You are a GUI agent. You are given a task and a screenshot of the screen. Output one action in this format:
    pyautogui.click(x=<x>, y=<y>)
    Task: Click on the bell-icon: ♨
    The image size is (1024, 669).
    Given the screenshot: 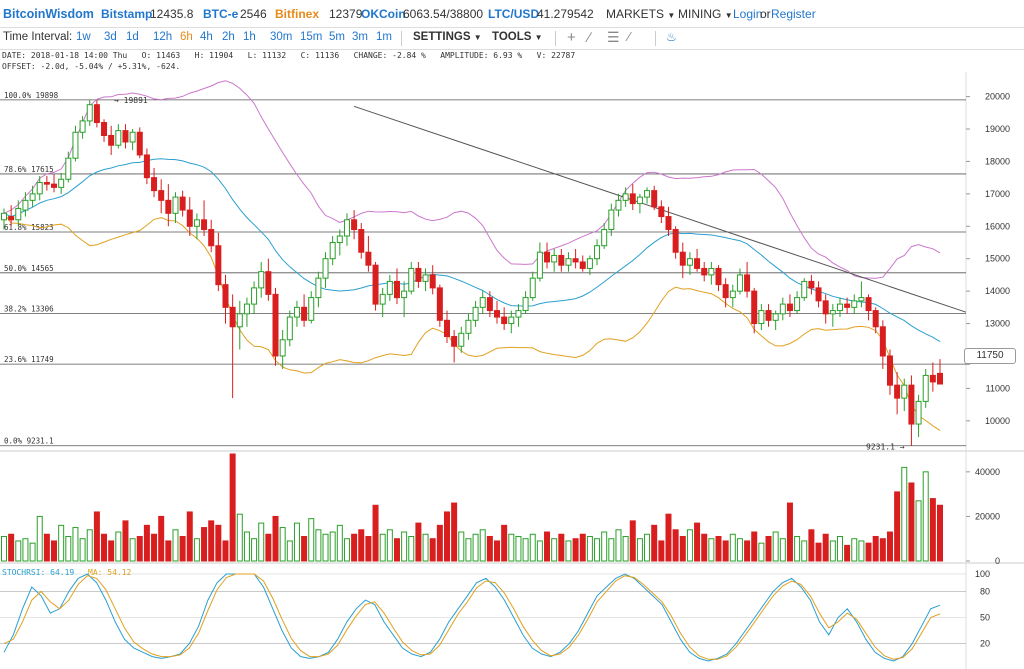 What is the action you would take?
    pyautogui.click(x=671, y=37)
    